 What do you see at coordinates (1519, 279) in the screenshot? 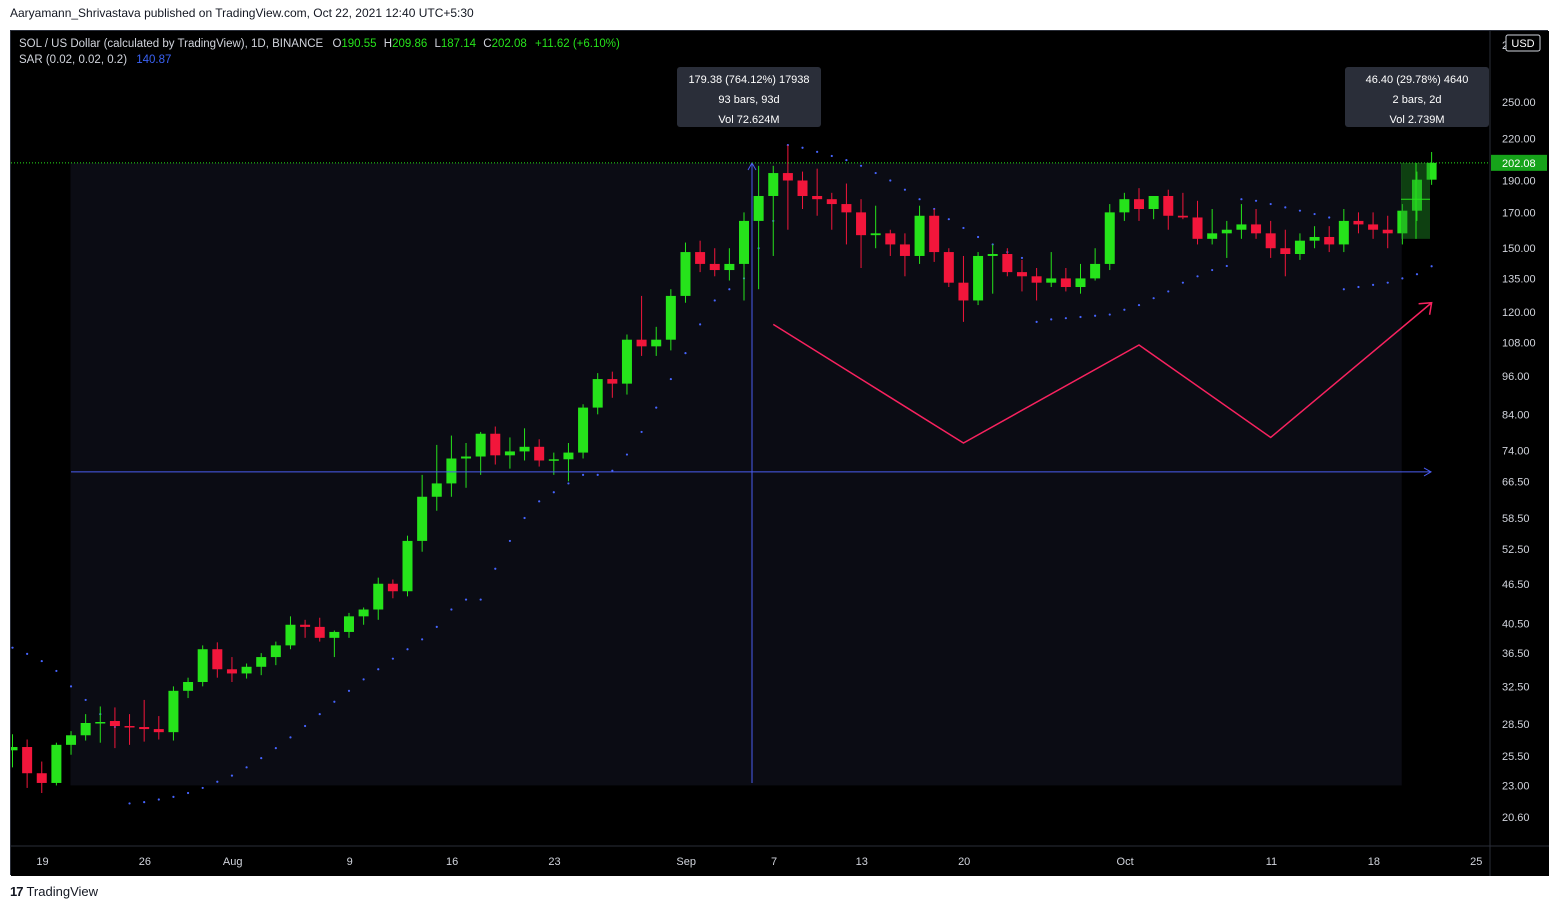
I see `y-tick-label: 135.00` at bounding box center [1519, 279].